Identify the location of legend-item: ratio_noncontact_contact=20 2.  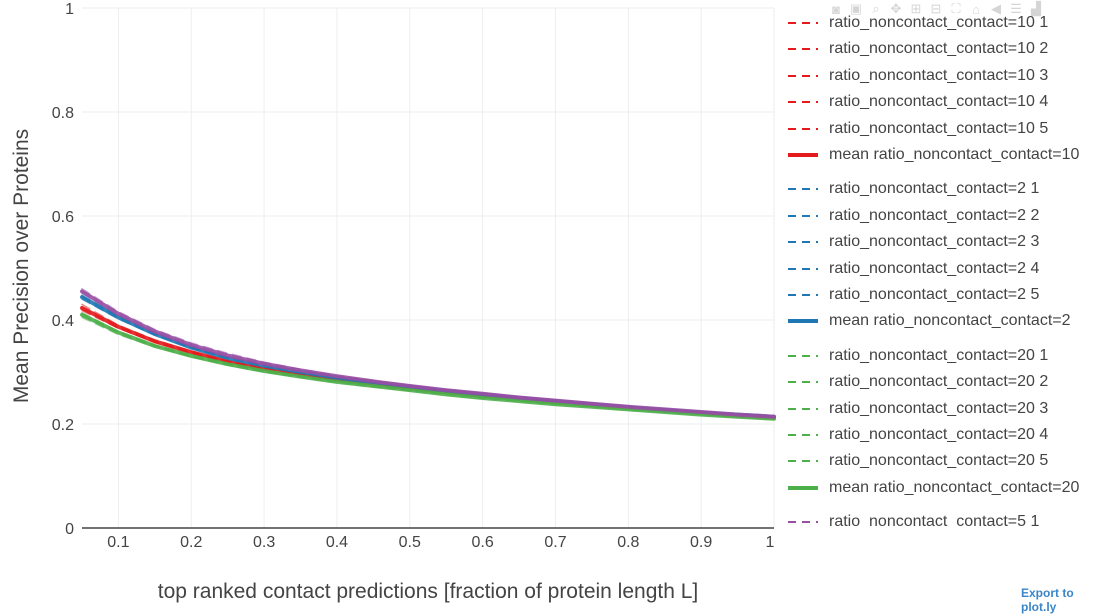
(917, 382).